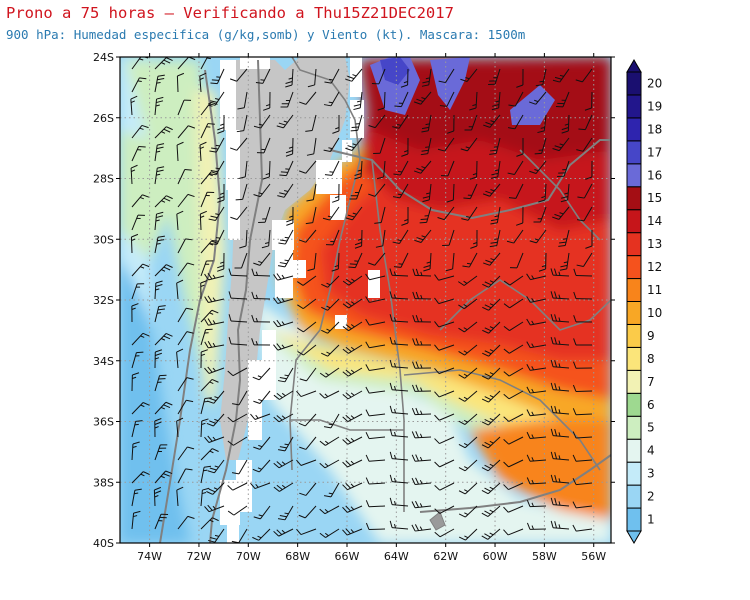 Image resolution: width=750 pixels, height=600 pixels. I want to click on colorbar-label: 2, so click(651, 497).